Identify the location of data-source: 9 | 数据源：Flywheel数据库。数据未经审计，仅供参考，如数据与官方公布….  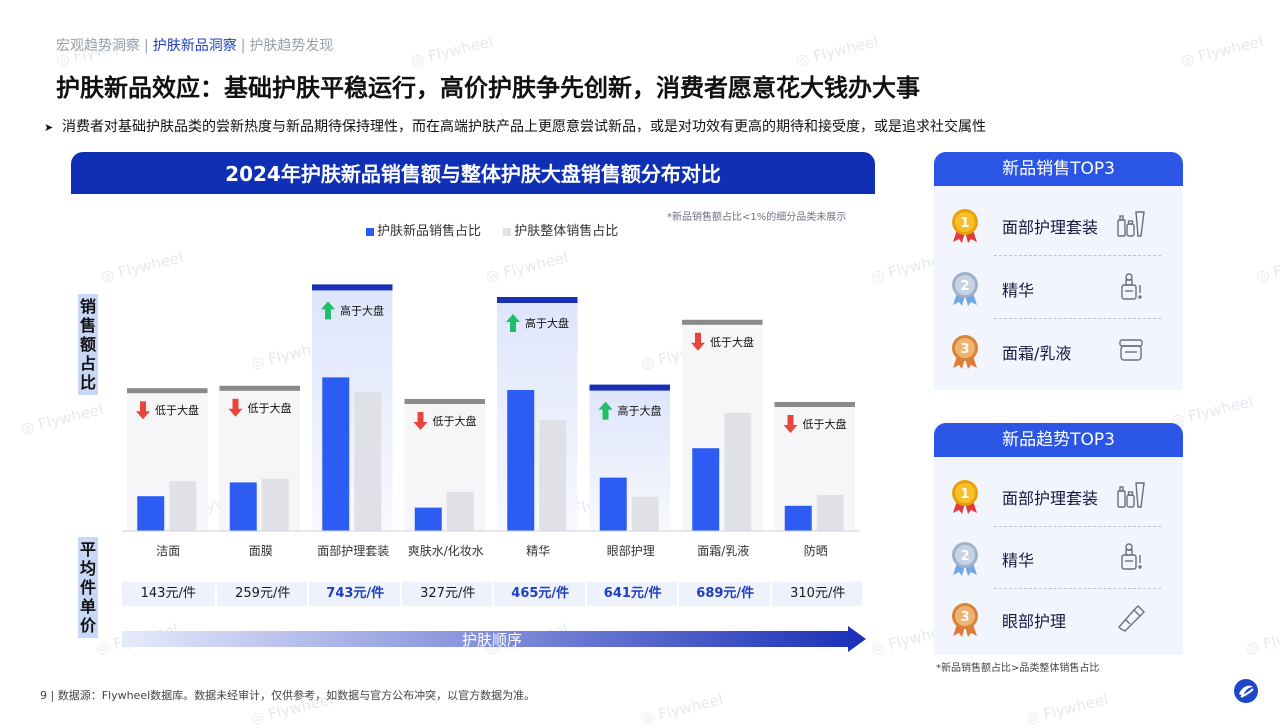
(288, 695).